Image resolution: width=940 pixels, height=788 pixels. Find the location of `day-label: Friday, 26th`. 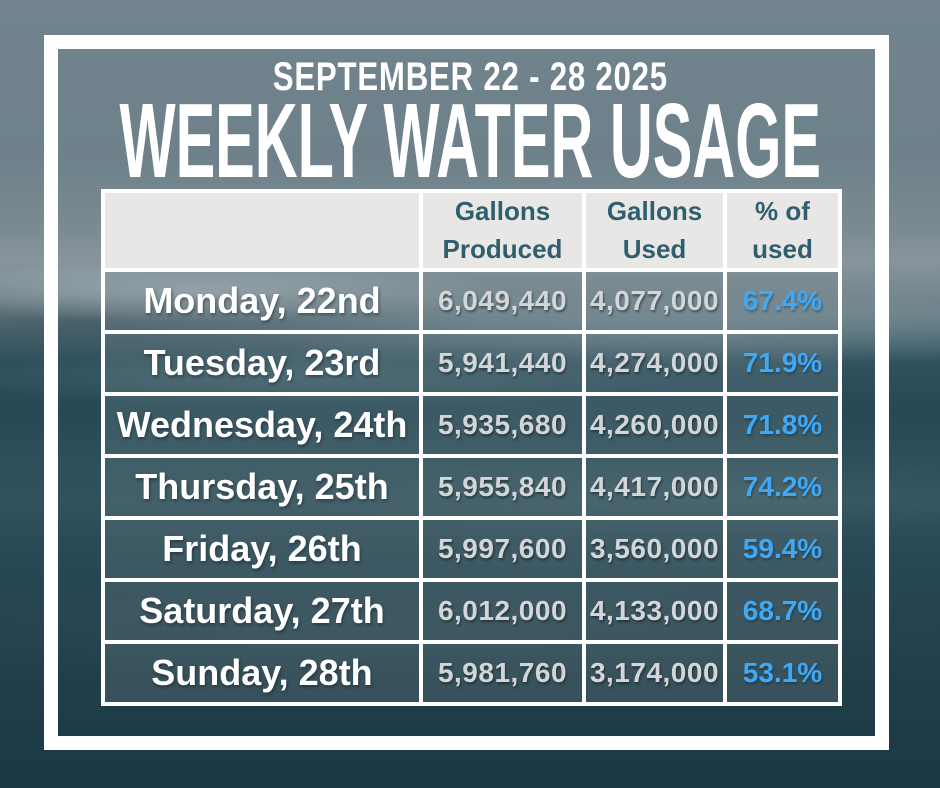

day-label: Friday, 26th is located at coordinates (262, 549).